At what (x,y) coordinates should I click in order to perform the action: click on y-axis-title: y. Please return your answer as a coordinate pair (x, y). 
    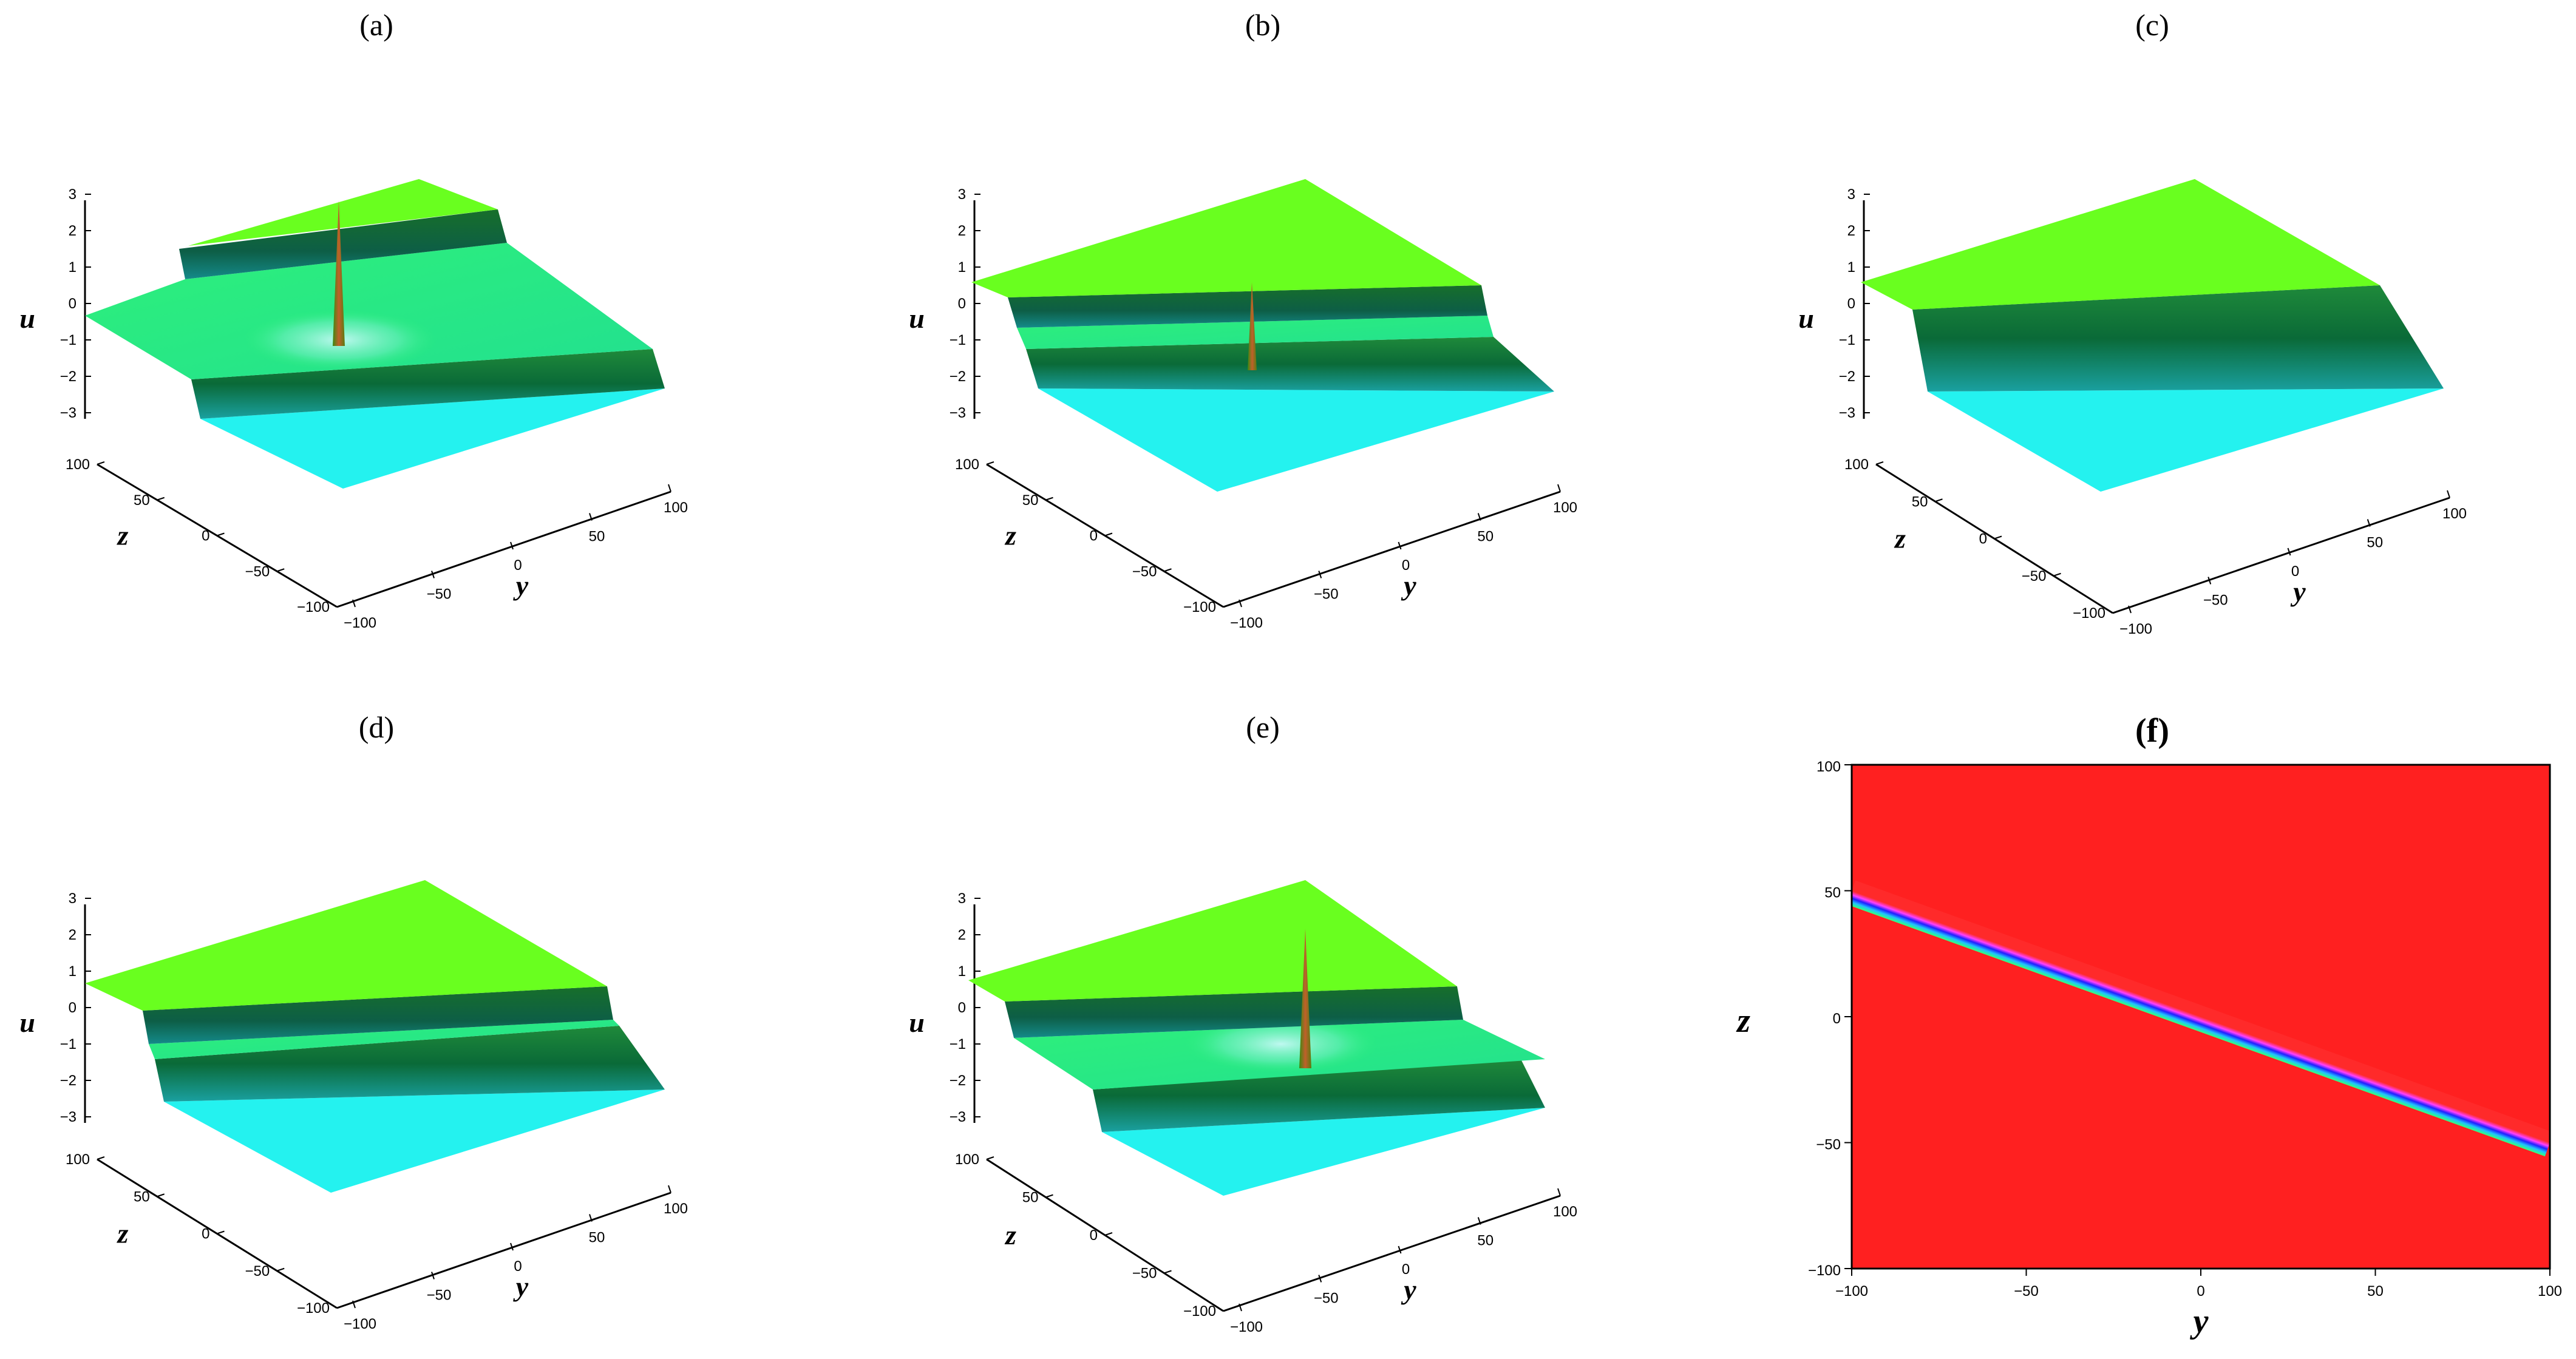
    Looking at the image, I should click on (2298, 591).